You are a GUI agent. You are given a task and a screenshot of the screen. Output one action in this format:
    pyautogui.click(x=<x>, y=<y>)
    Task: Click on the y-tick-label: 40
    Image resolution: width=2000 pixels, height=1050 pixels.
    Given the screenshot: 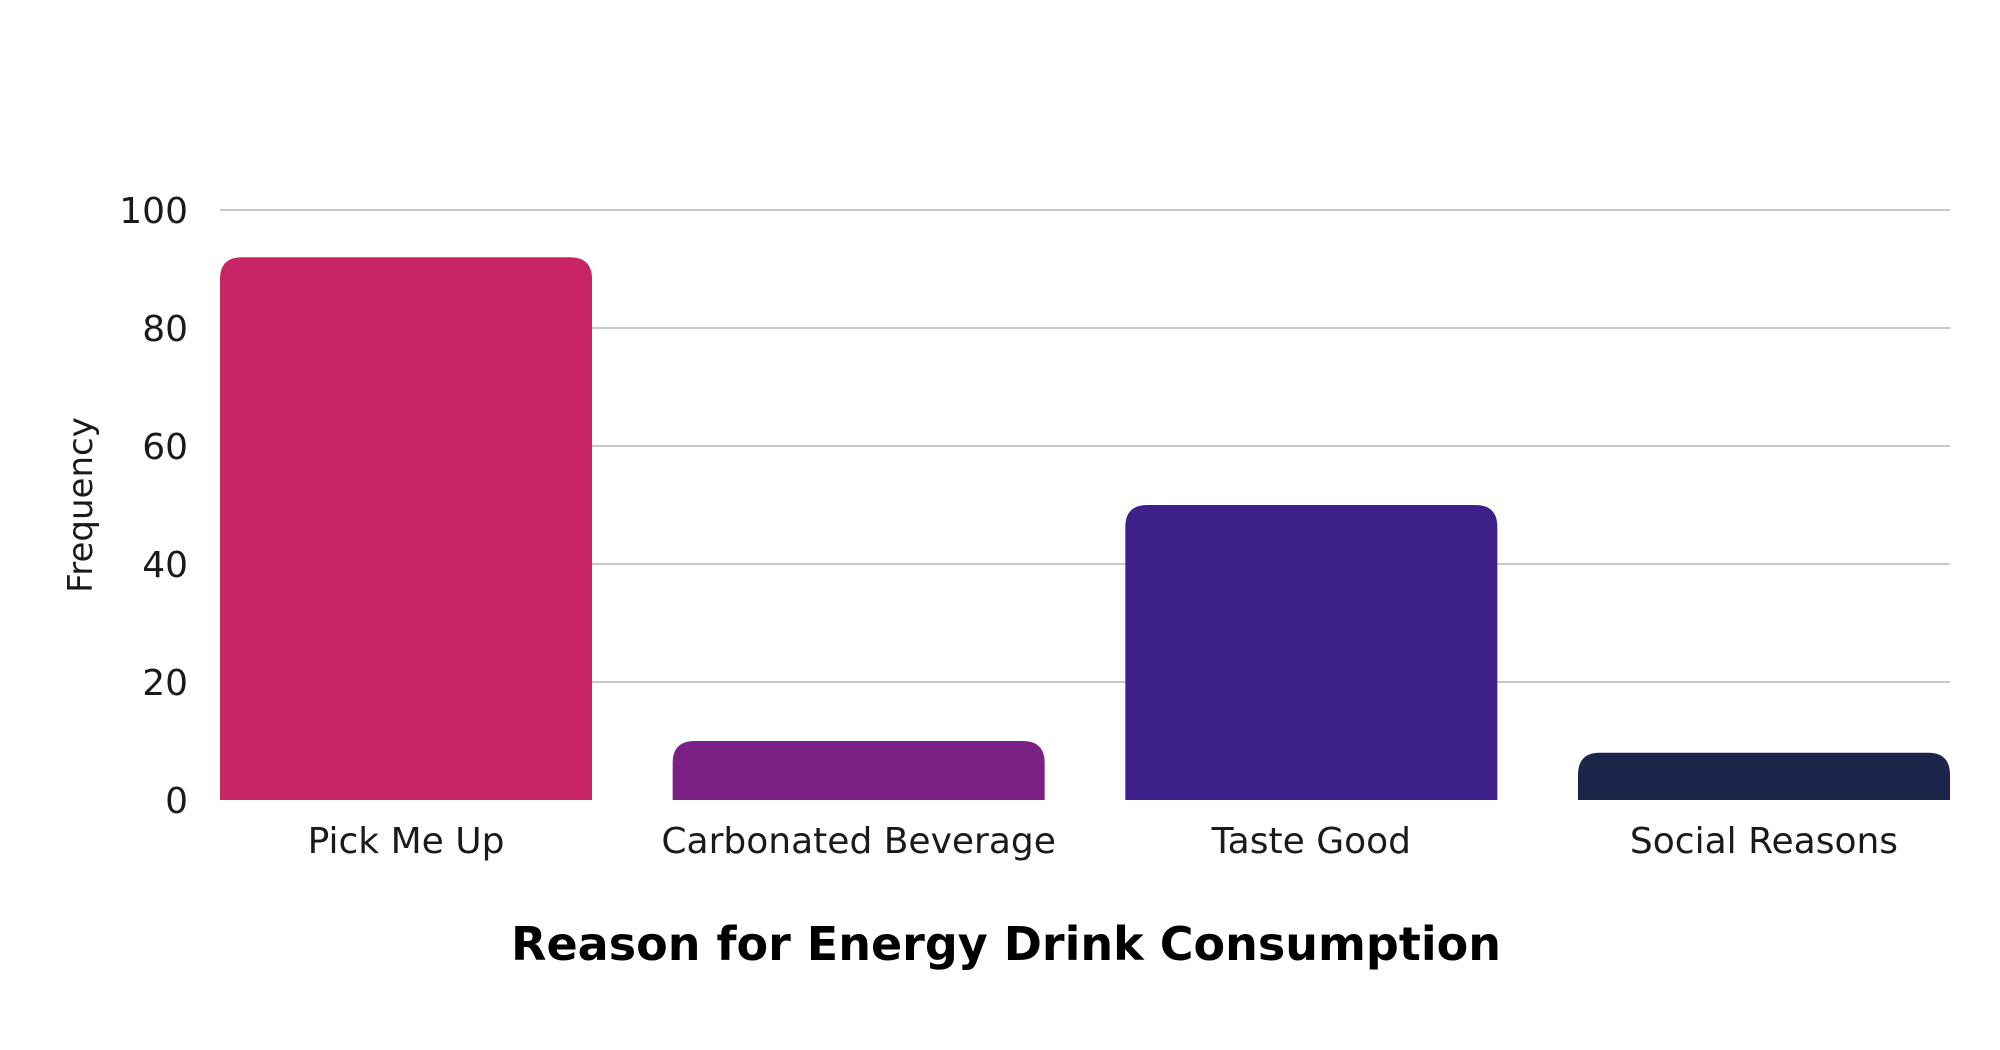 What is the action you would take?
    pyautogui.click(x=165, y=565)
    